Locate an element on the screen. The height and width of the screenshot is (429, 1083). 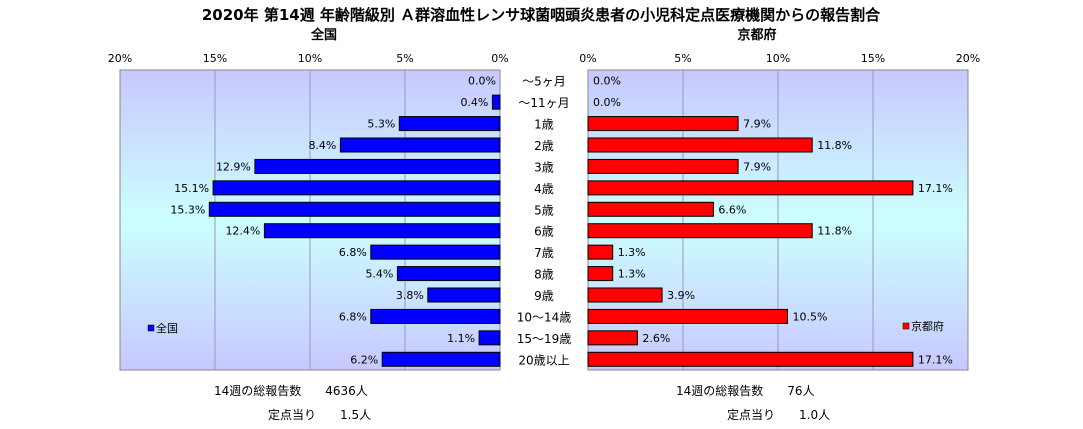
national-legend-swatch is located at coordinates (151, 328).